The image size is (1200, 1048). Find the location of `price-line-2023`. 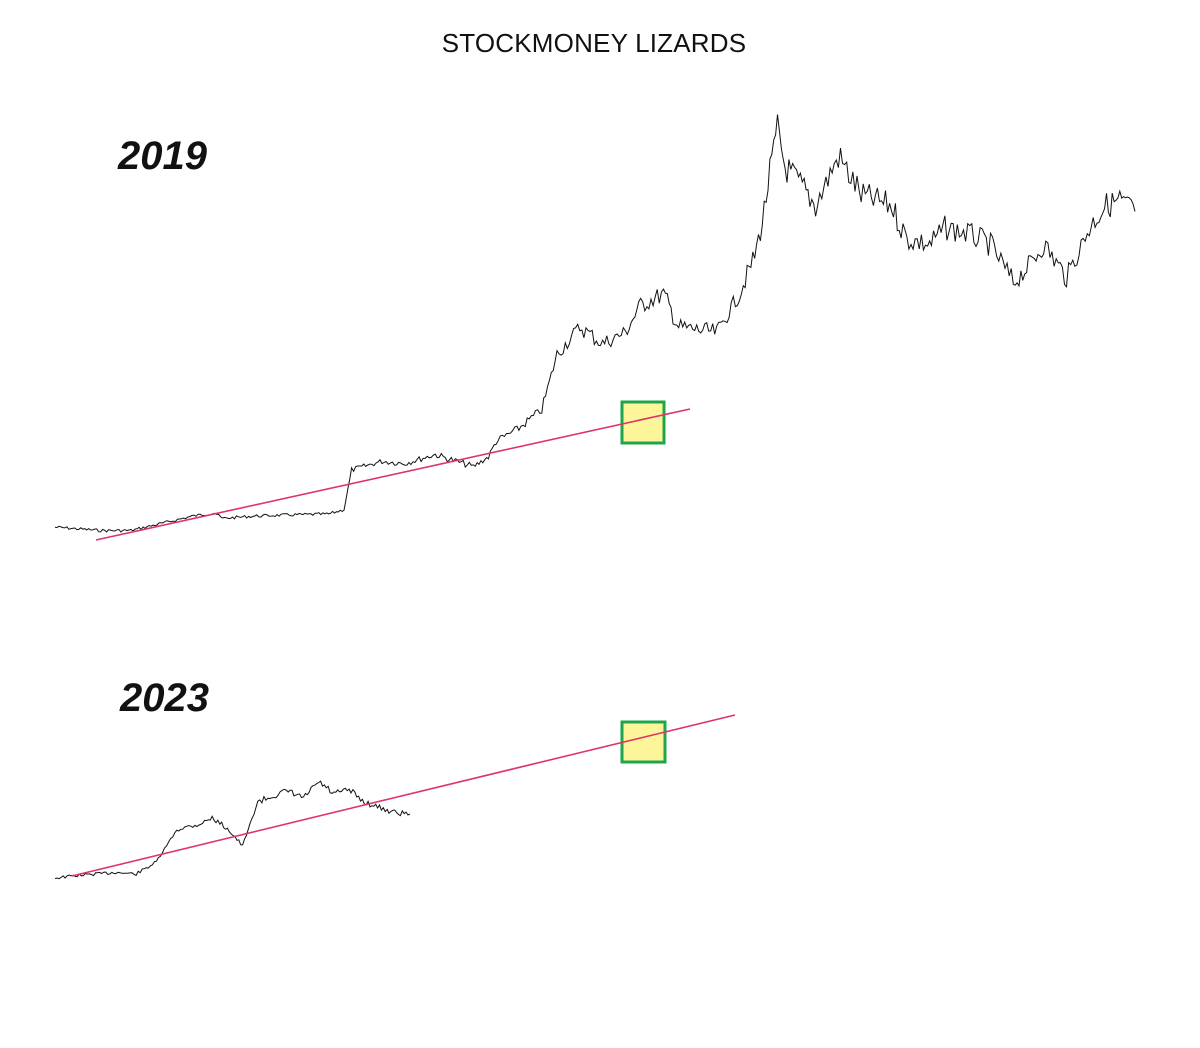

price-line-2023 is located at coordinates (232, 830).